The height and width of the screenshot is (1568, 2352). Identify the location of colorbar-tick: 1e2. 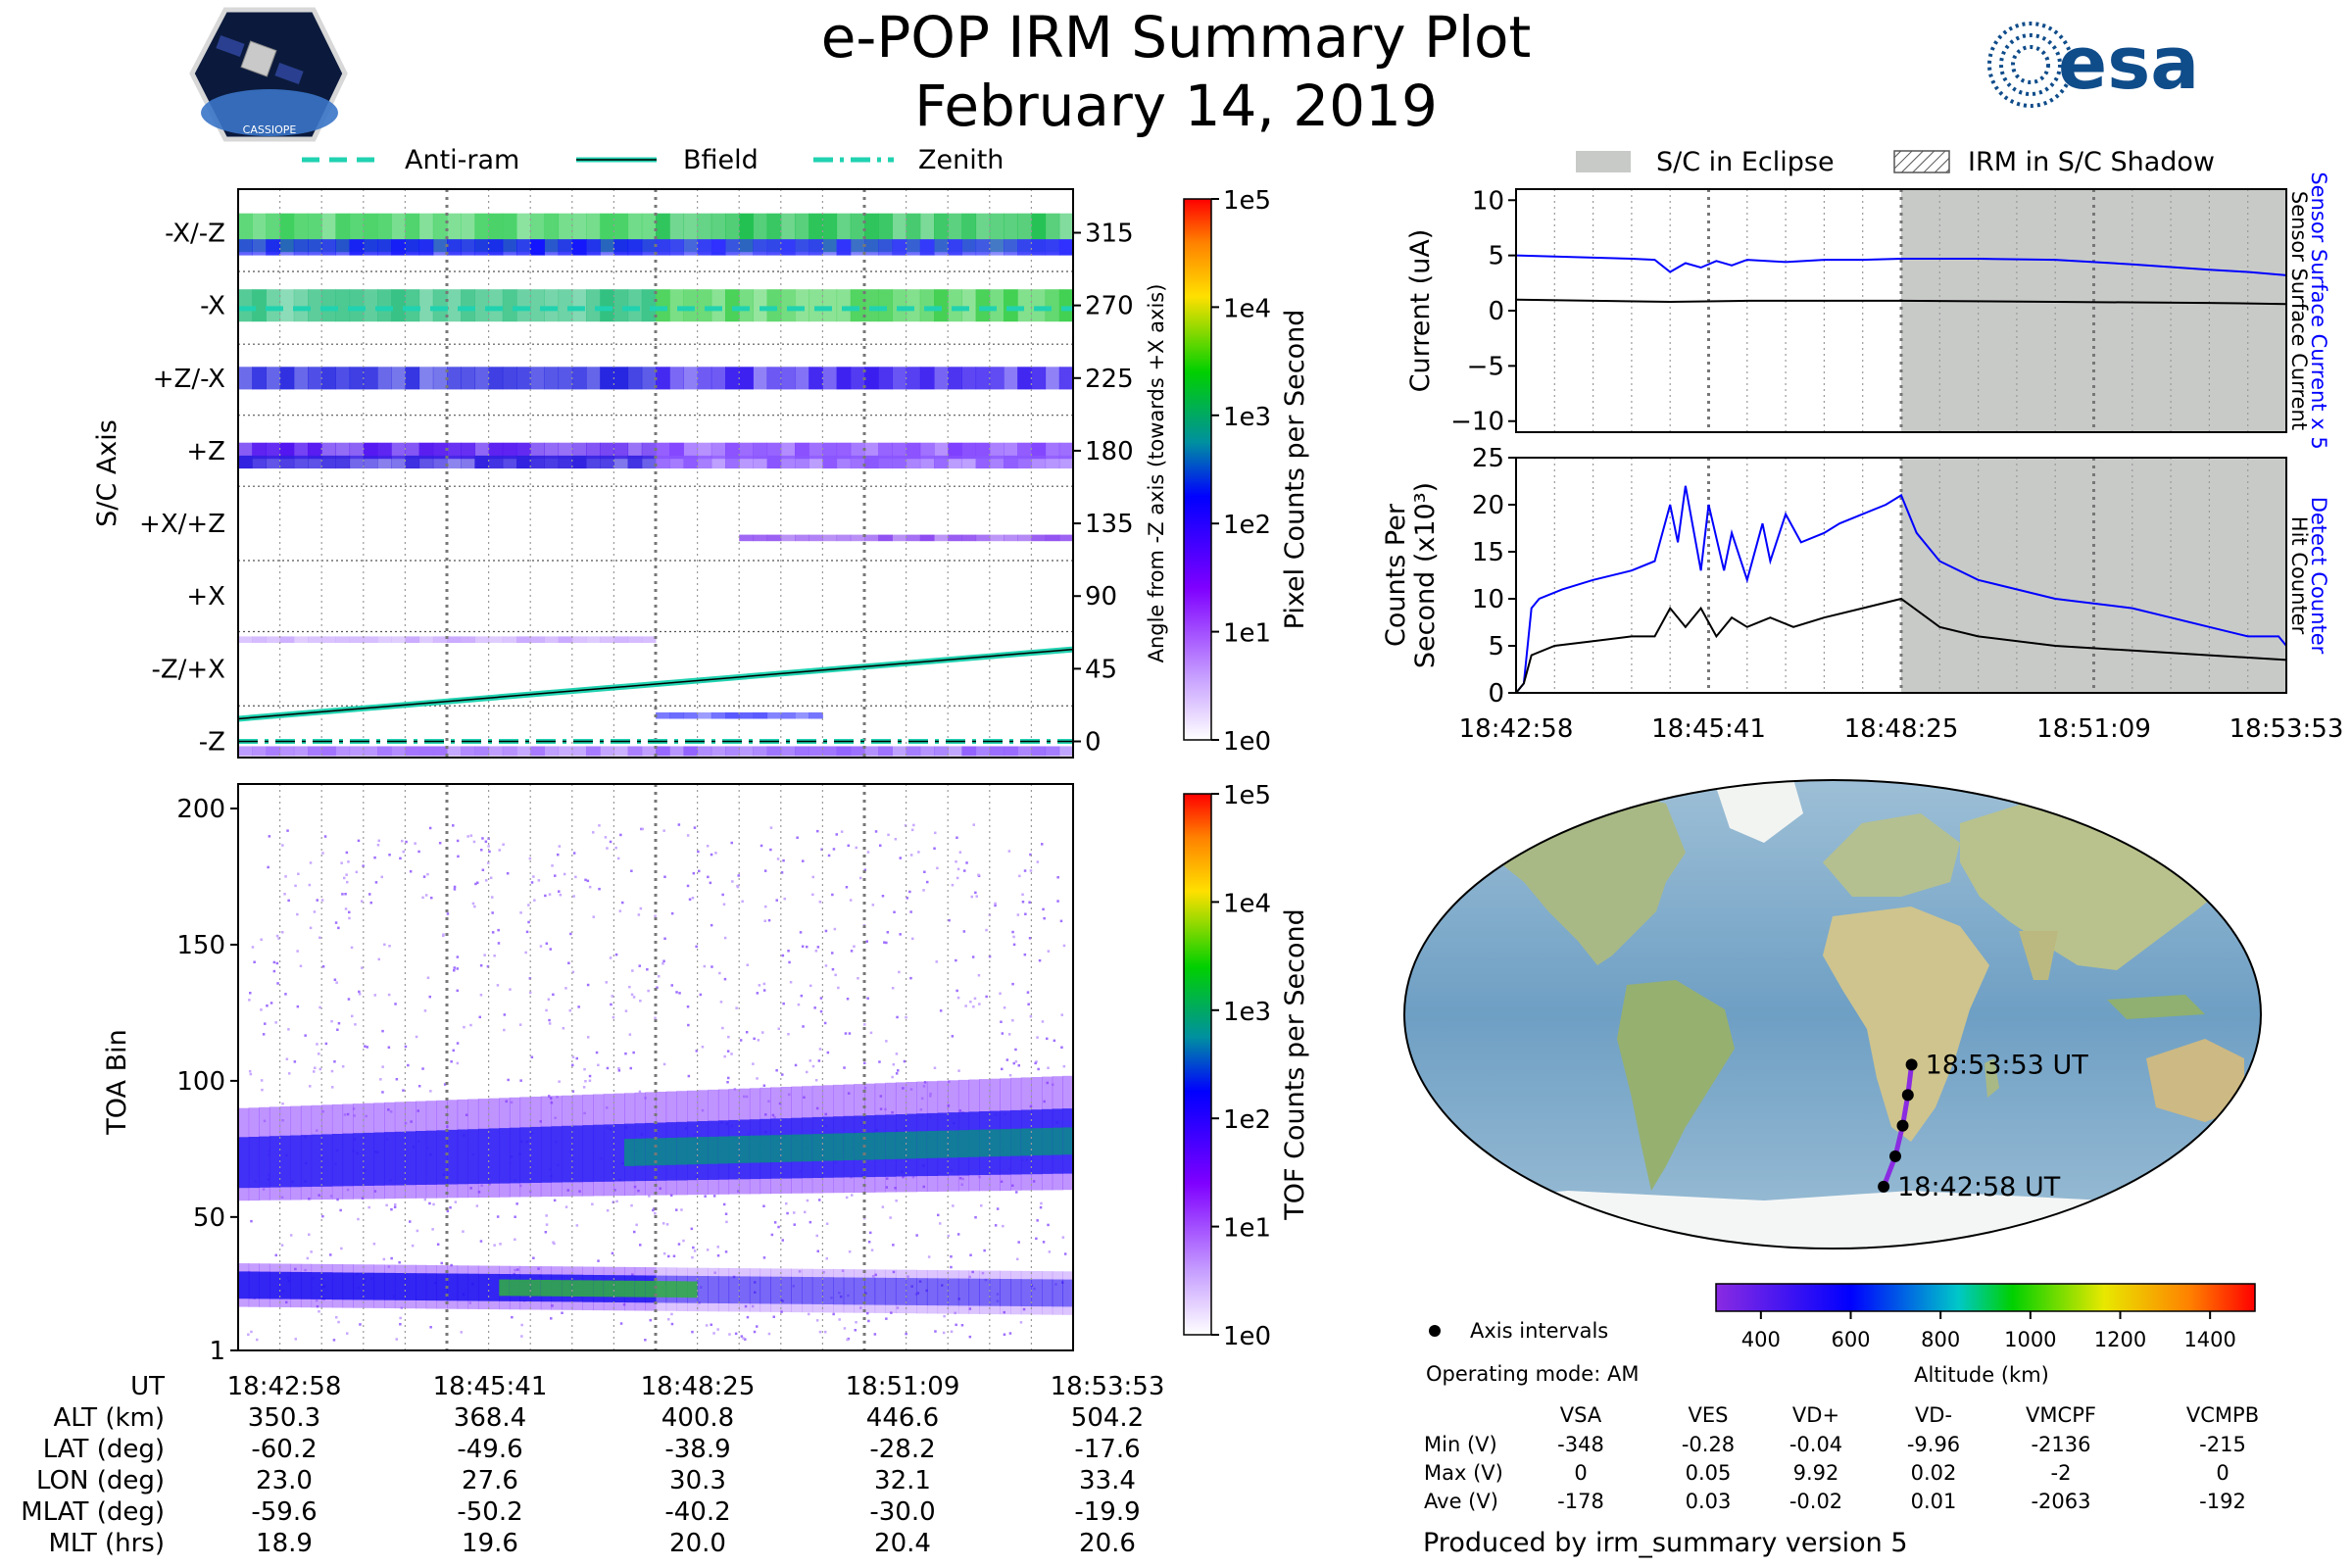
(1247, 1120).